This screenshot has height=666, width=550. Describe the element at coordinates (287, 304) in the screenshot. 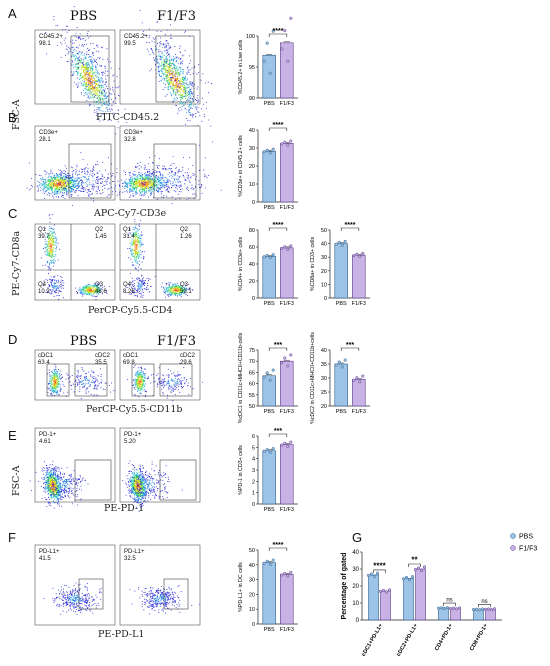

I see `xtick-C1-1: F1/F3` at that location.